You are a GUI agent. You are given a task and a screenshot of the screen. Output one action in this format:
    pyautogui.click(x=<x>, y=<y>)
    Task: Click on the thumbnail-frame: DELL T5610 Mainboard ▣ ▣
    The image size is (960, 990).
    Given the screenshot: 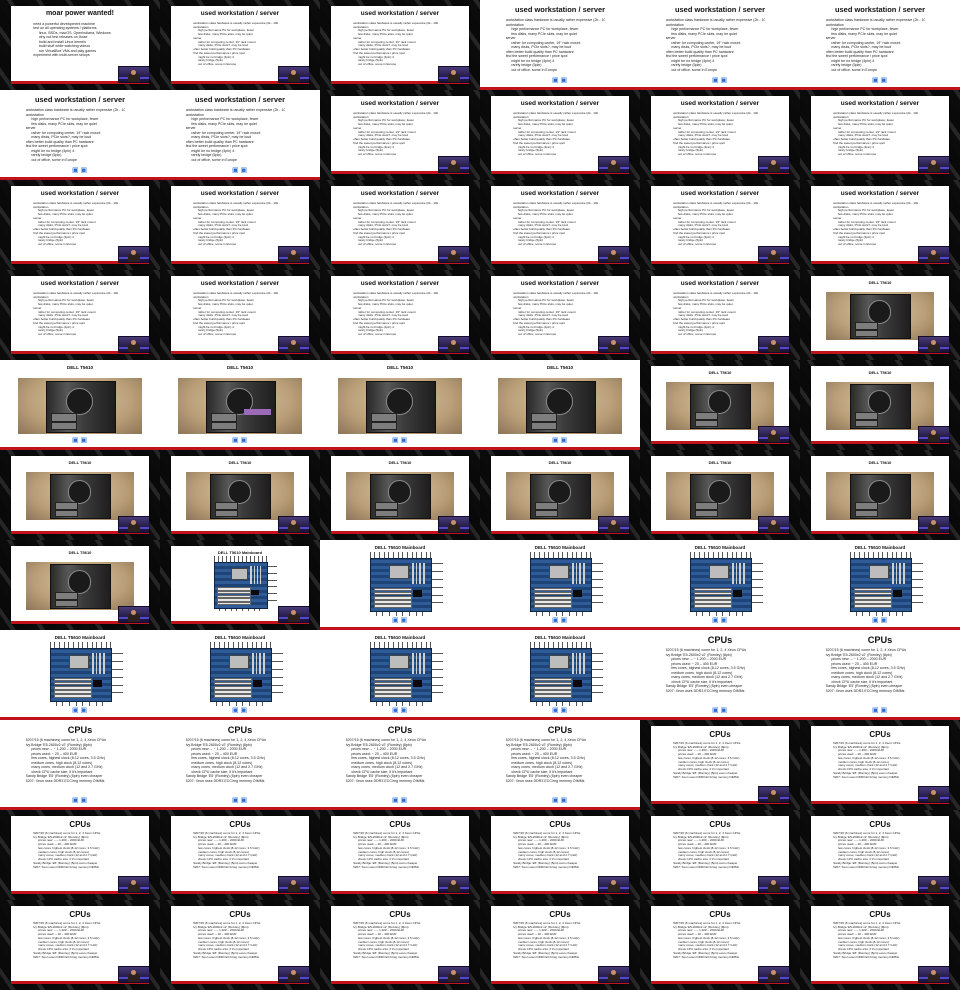 What is the action you would take?
    pyautogui.click(x=720, y=585)
    